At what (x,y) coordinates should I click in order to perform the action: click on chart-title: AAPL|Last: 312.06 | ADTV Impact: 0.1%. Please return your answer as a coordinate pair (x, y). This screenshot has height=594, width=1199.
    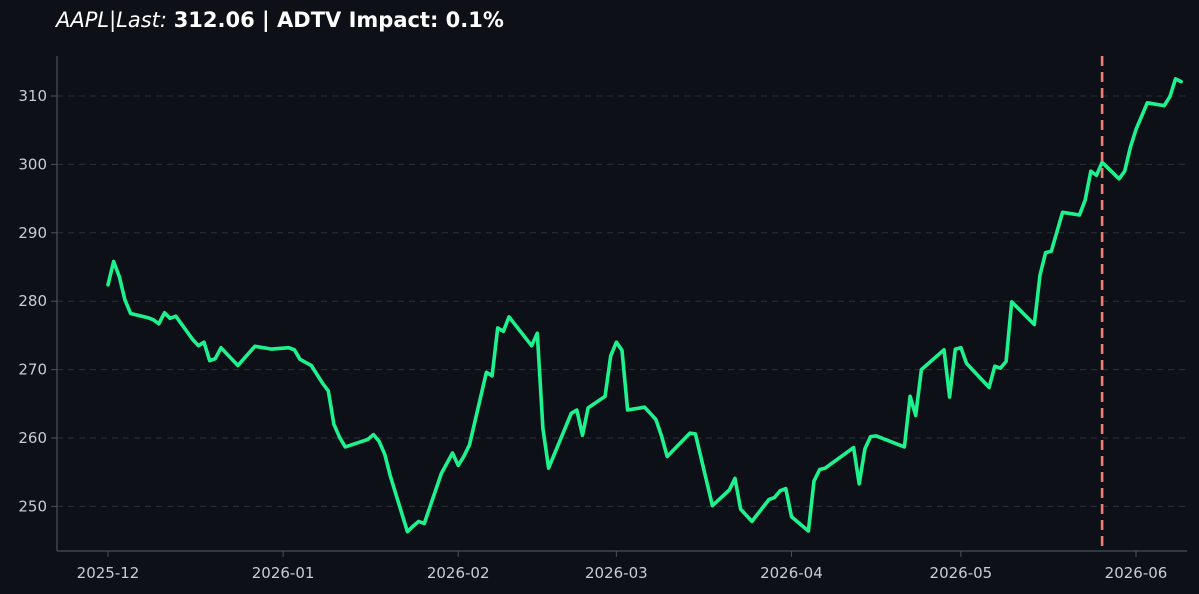
    Looking at the image, I should click on (280, 20).